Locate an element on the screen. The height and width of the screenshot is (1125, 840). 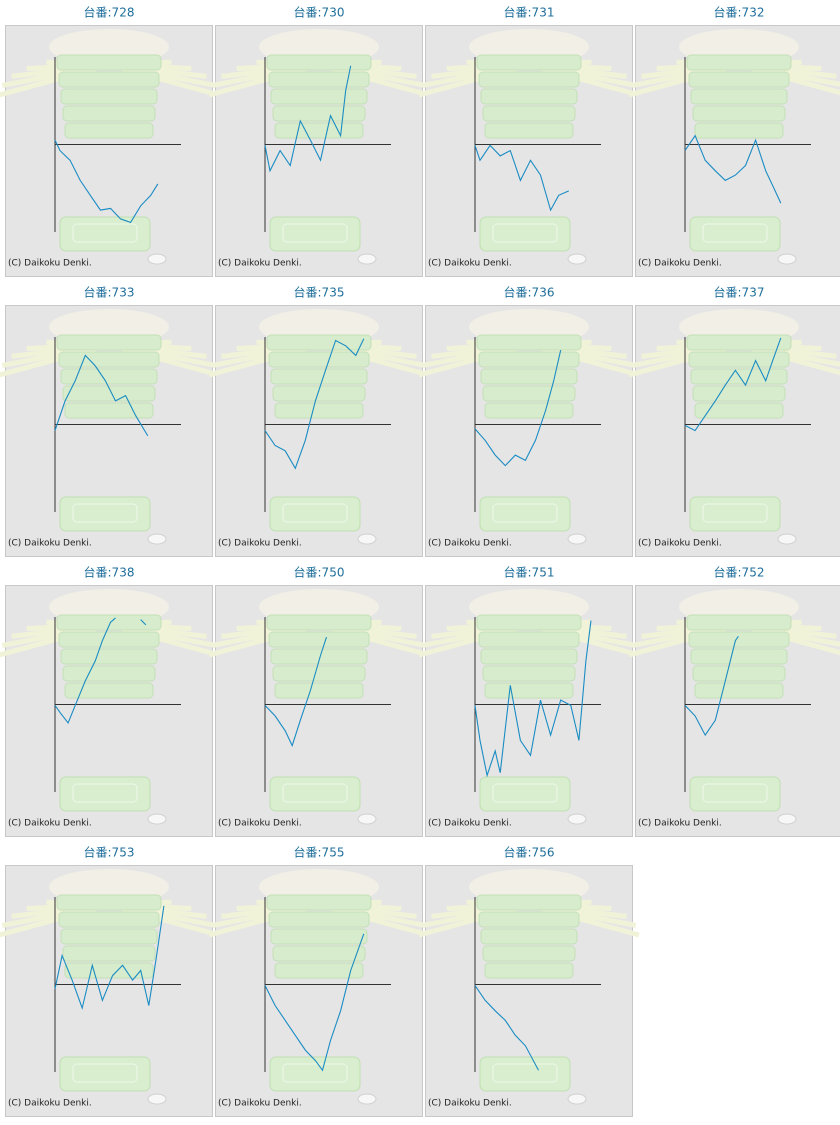
chart-title: 台番:753 is located at coordinates (109, 852).